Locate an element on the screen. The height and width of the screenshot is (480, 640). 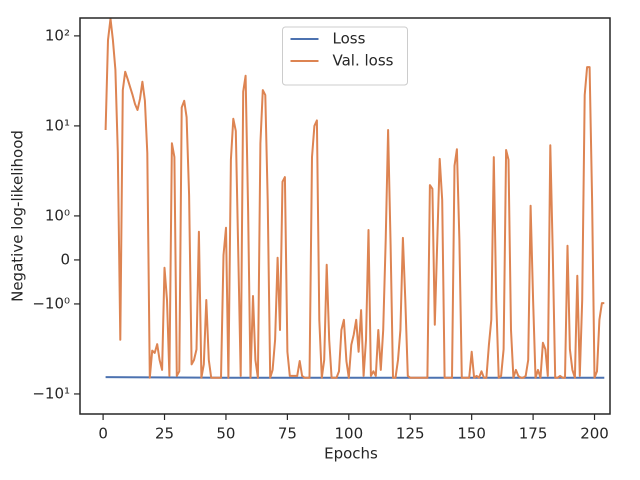
x-tick-label: 150 is located at coordinates (471, 434).